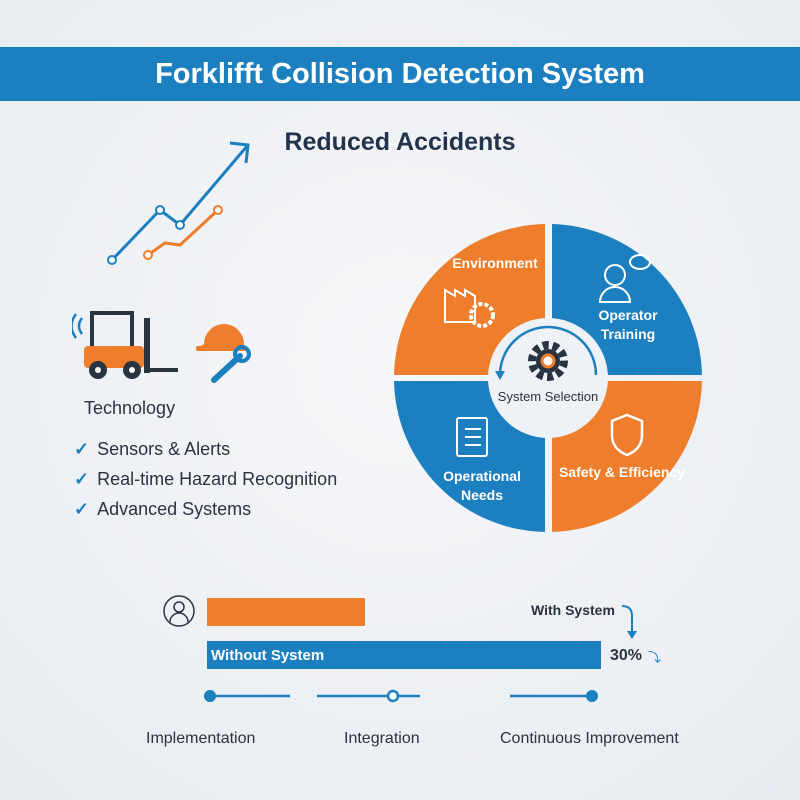 Image resolution: width=800 pixels, height=800 pixels. What do you see at coordinates (201, 738) in the screenshot?
I see `timeline-label: Implementation` at bounding box center [201, 738].